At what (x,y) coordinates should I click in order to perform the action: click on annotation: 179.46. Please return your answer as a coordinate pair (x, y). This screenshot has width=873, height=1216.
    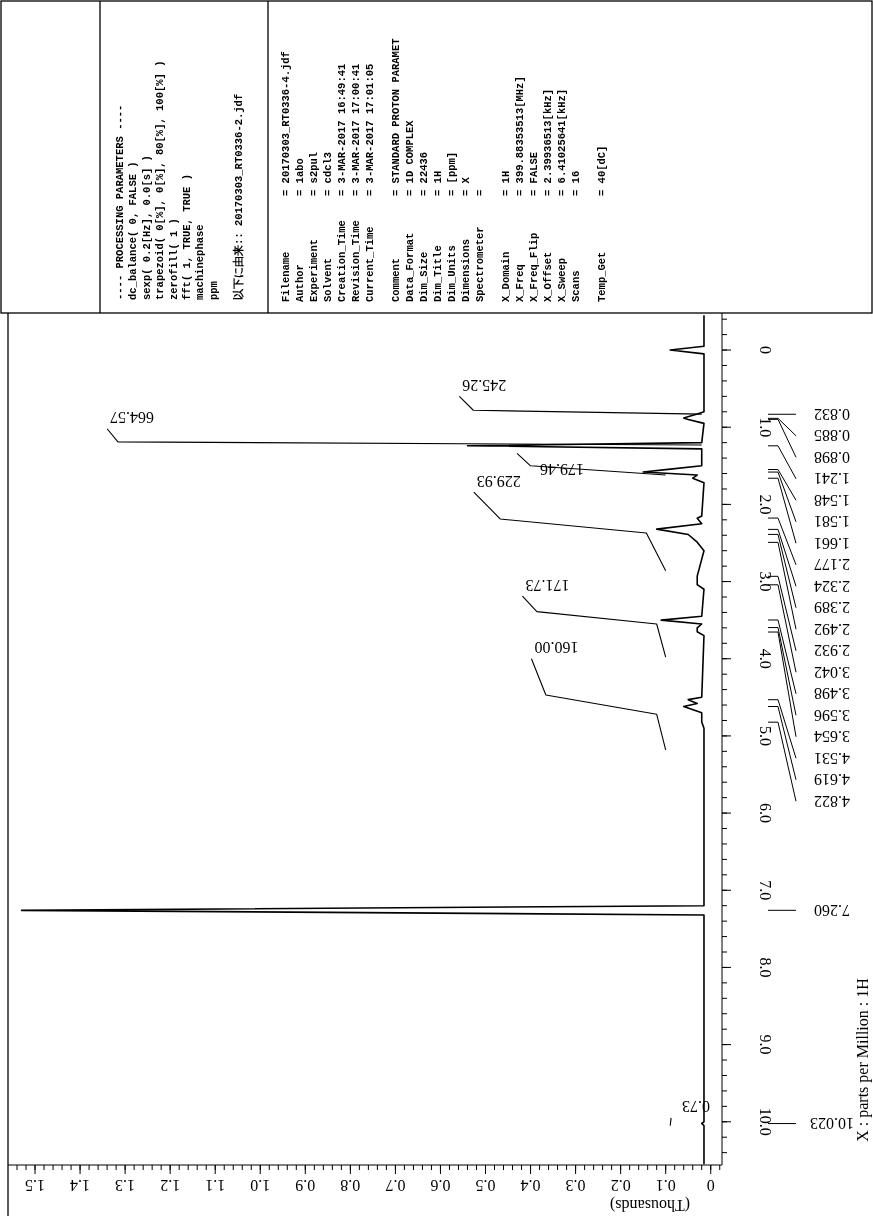
    Looking at the image, I should click on (562, 469).